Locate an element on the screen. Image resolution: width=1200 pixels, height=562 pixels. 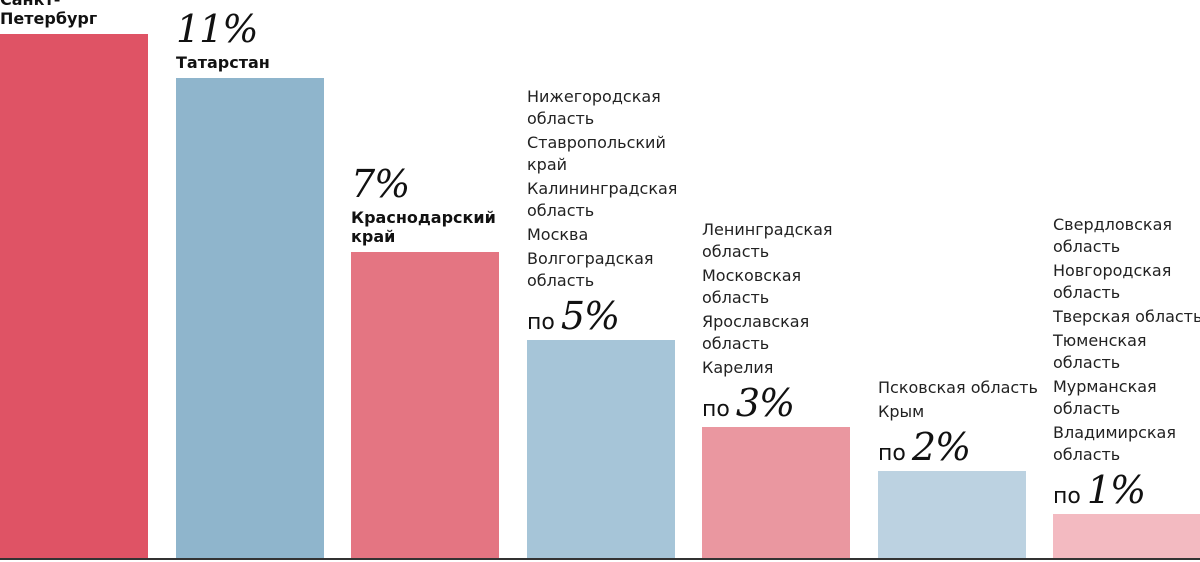
value-label: 11% is located at coordinates (217, 29).